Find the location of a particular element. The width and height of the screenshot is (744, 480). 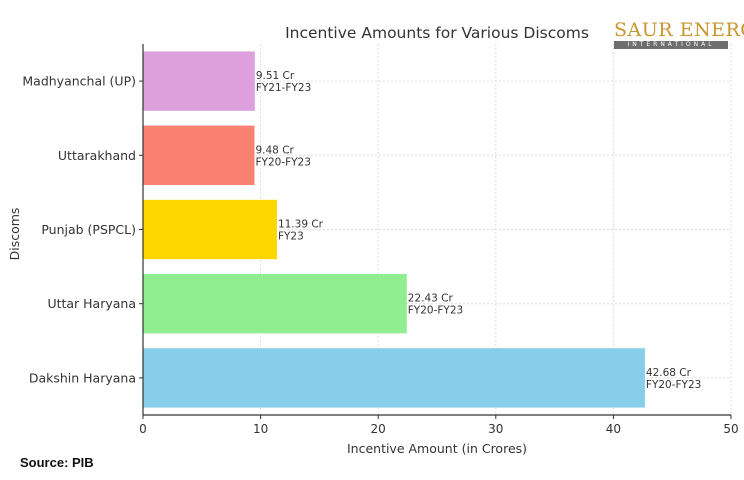

source-note: Source: PIB is located at coordinates (57, 462).